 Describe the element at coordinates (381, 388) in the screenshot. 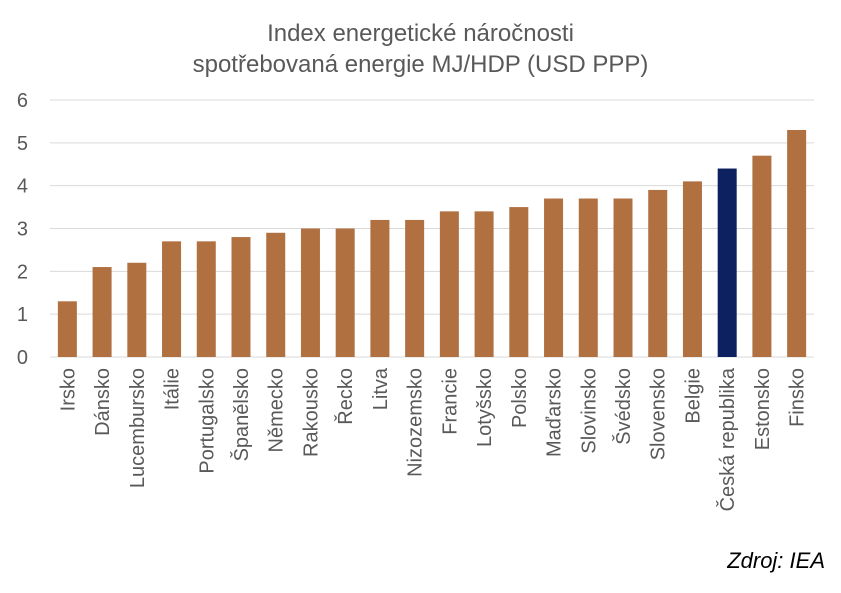

I see `x-tick-label: Litva` at that location.